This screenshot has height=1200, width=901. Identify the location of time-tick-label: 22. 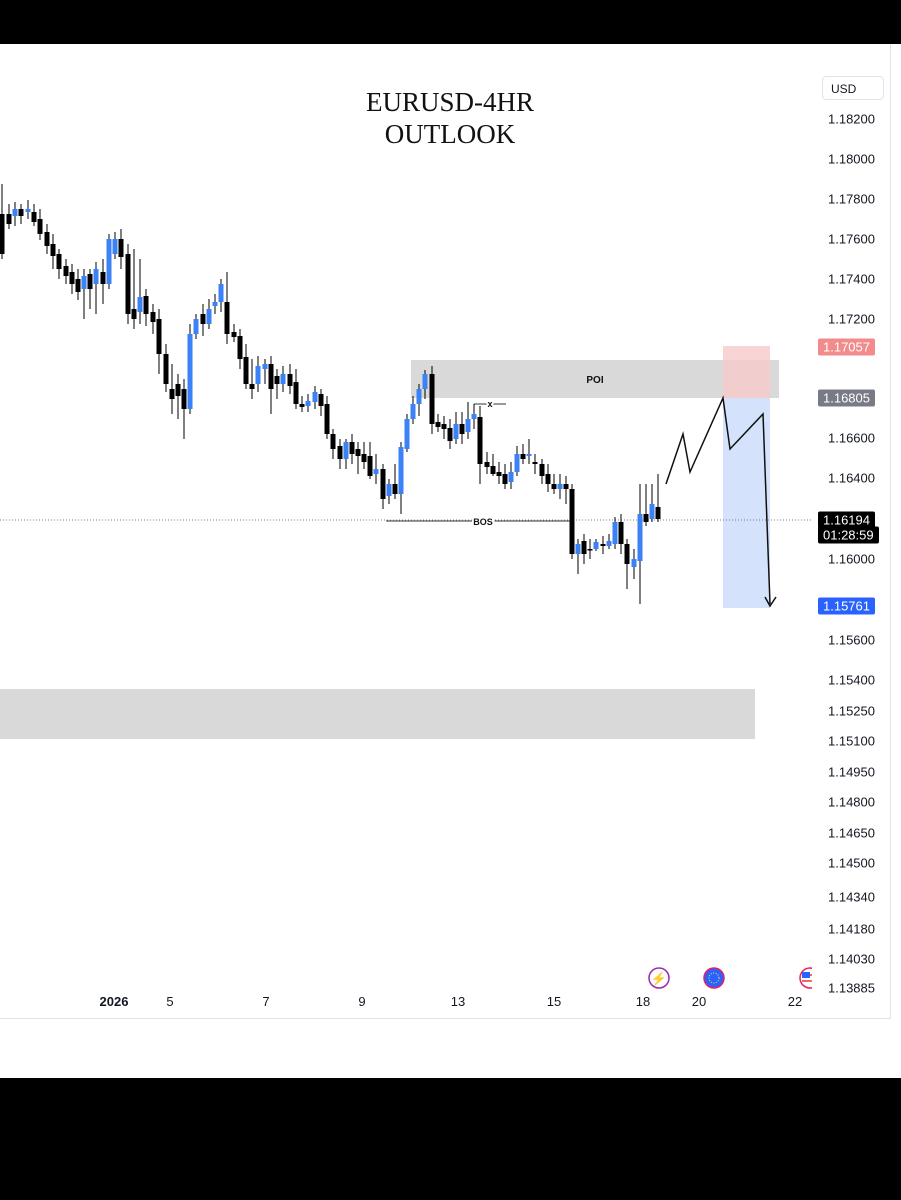
(795, 1001).